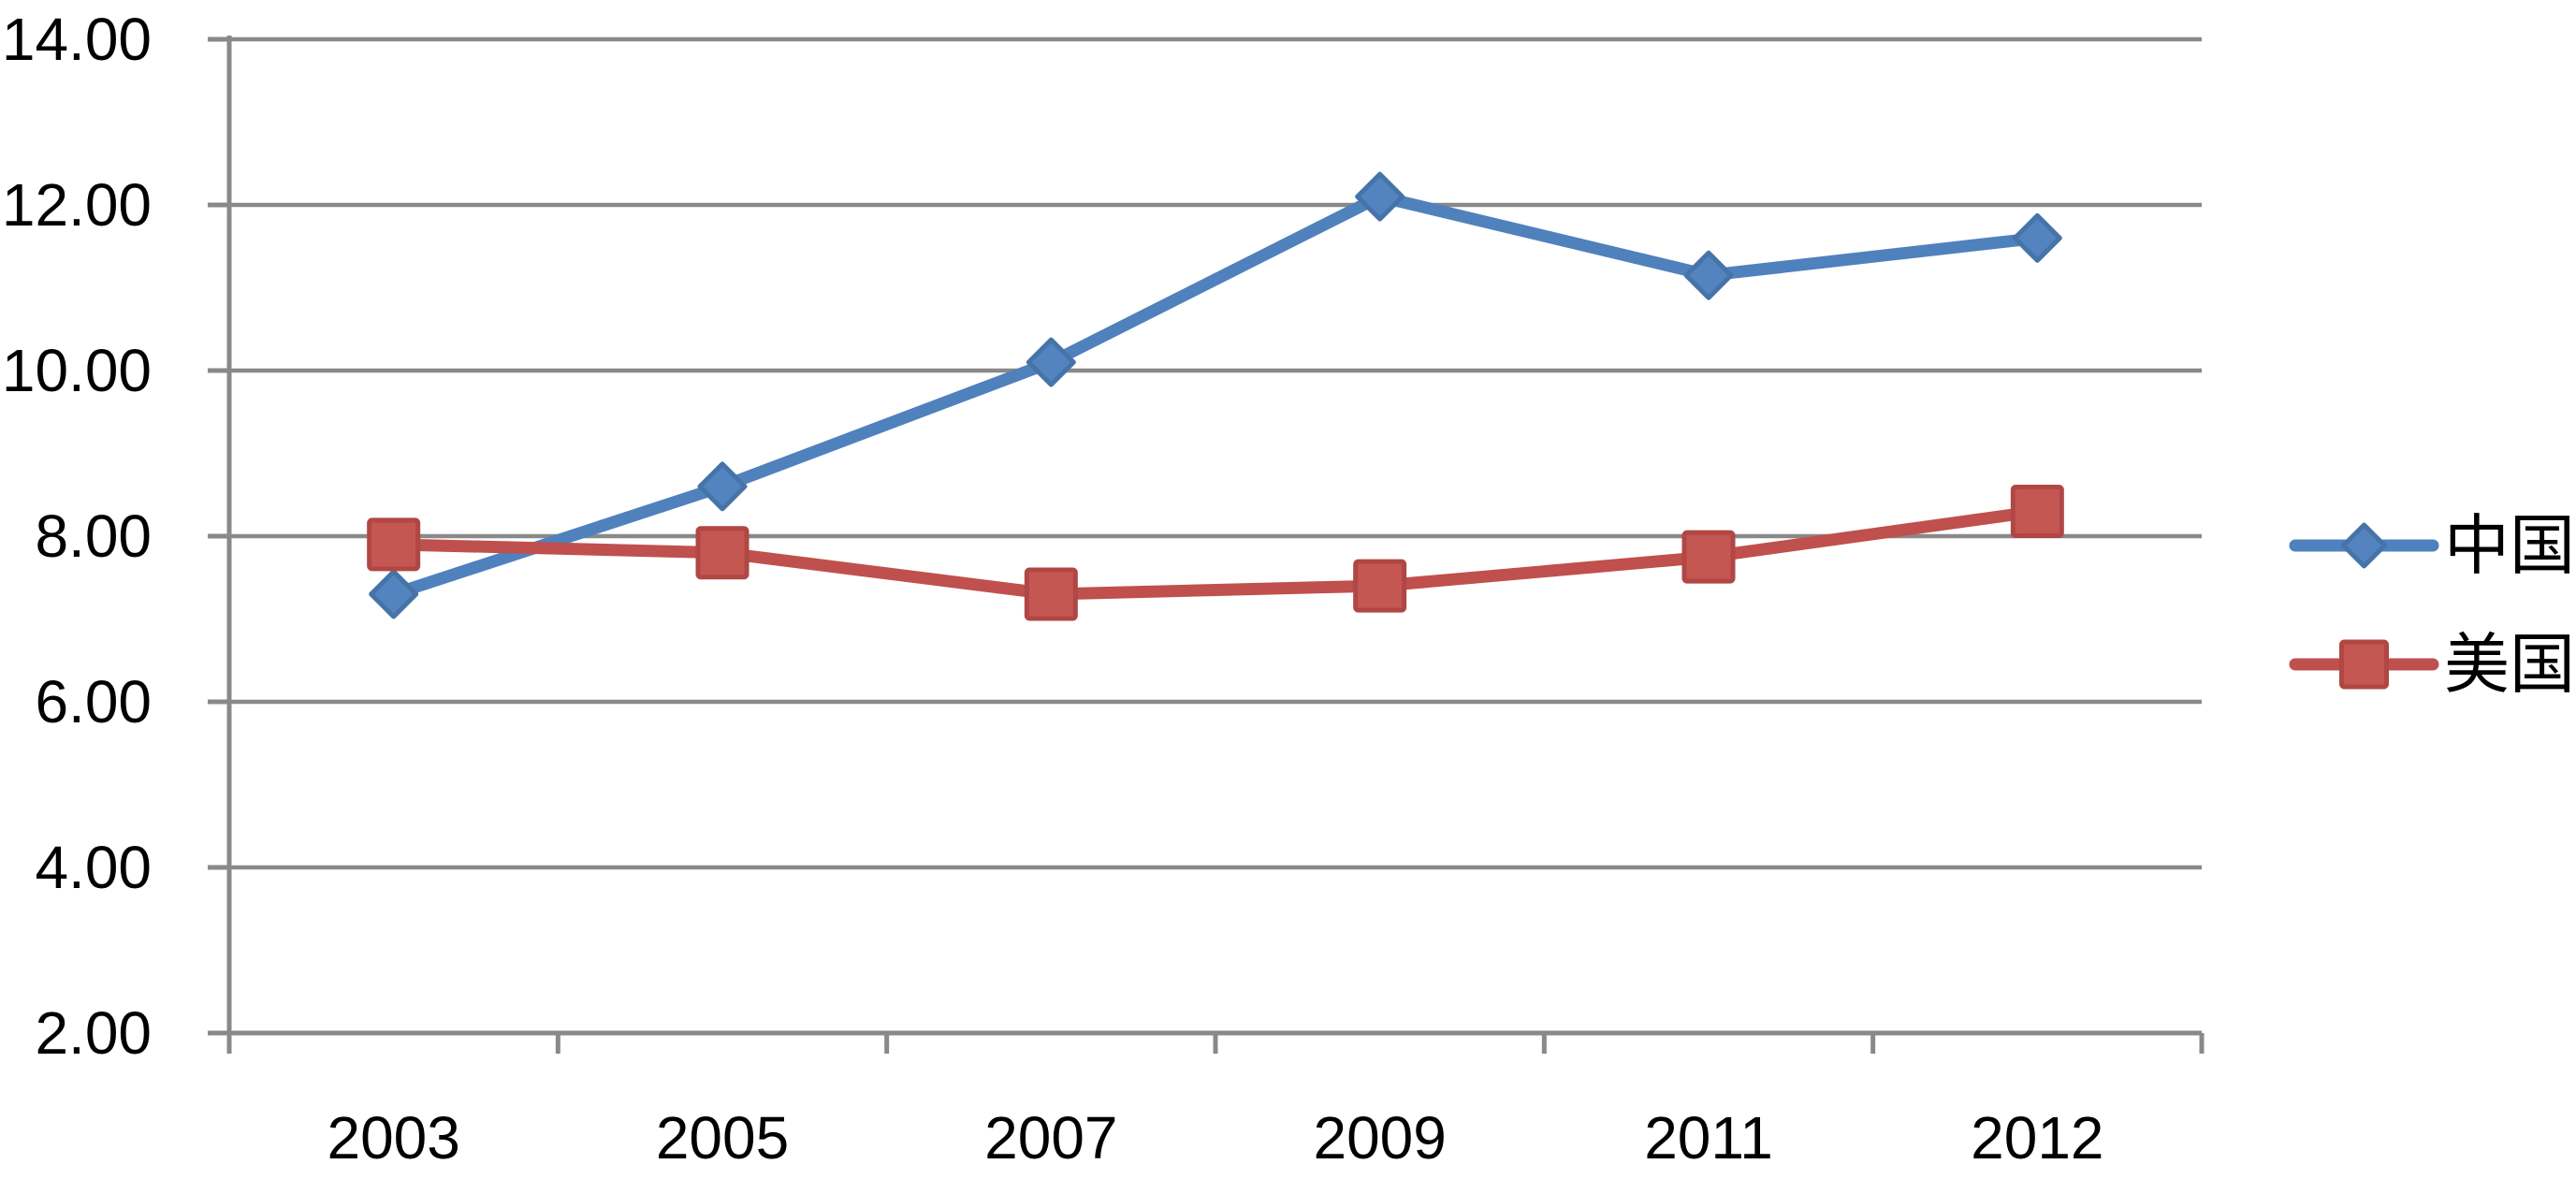  What do you see at coordinates (1379, 1138) in the screenshot?
I see `x-axis-tick-label: 2009` at bounding box center [1379, 1138].